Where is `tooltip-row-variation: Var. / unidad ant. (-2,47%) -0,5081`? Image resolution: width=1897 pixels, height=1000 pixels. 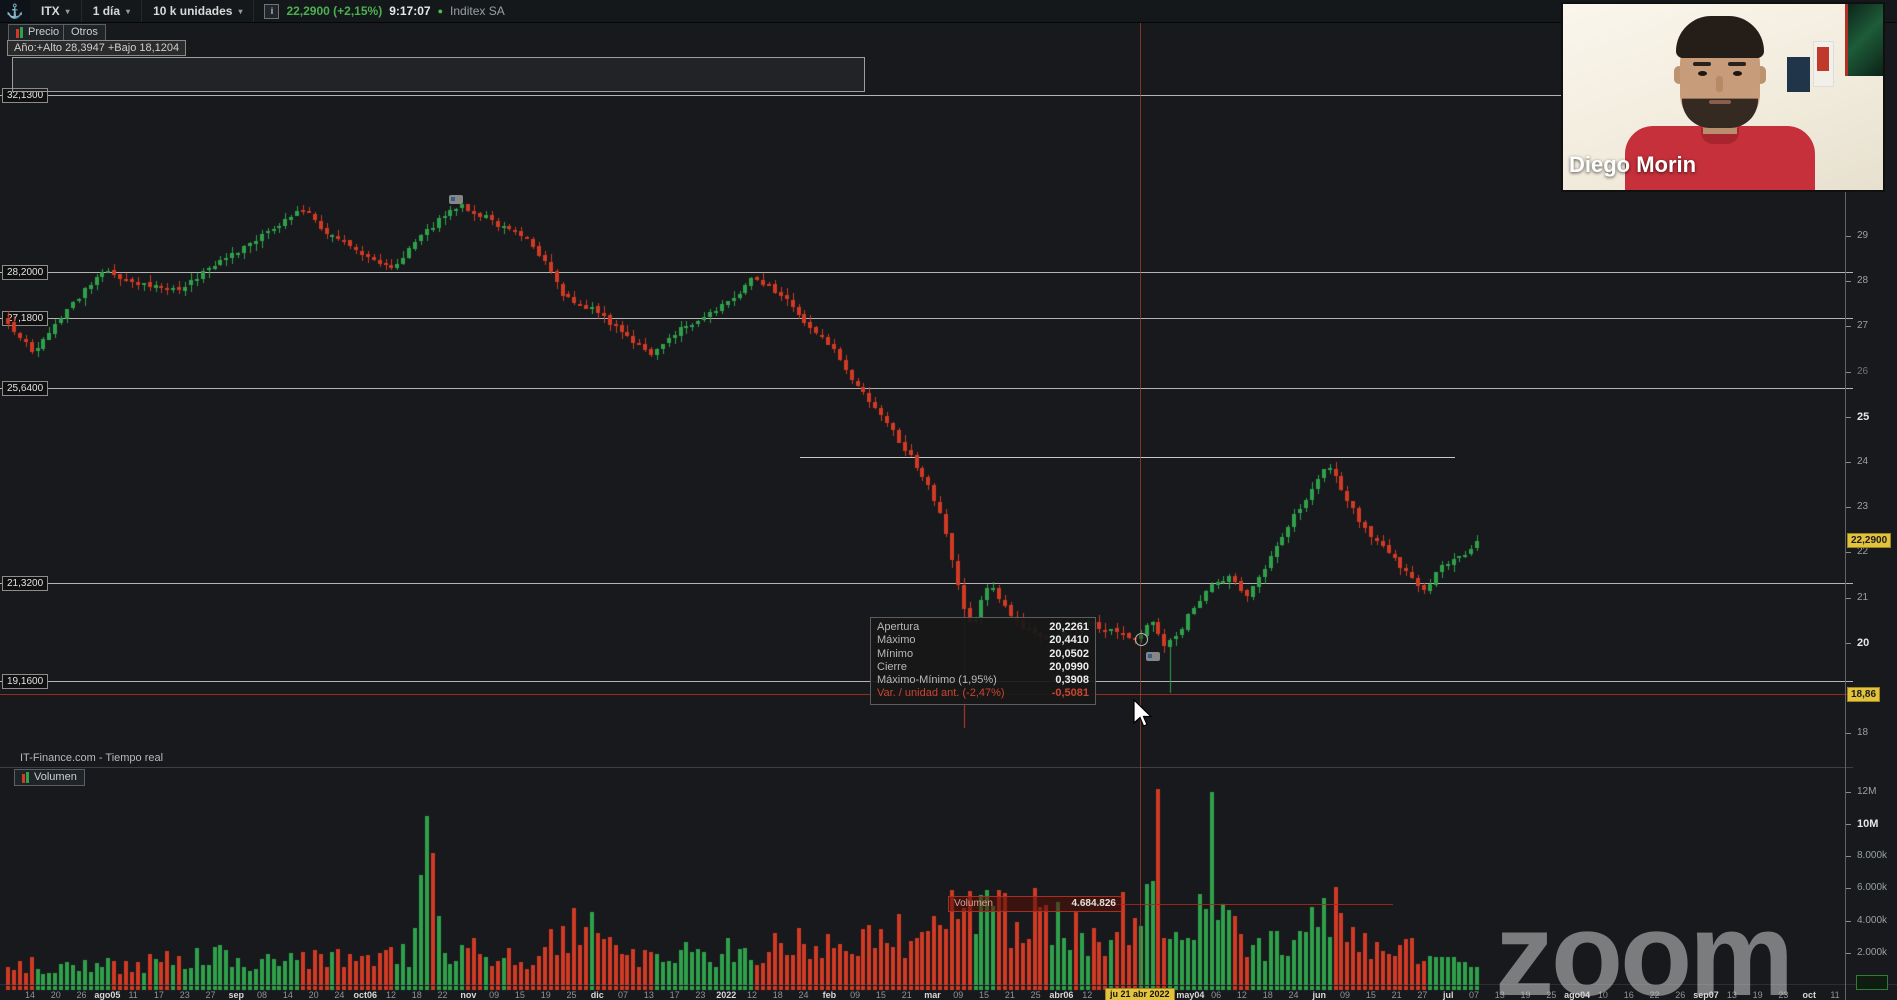
tooltip-row-variation: Var. / unidad ant. (-2,47%) -0,5081 is located at coordinates (983, 693).